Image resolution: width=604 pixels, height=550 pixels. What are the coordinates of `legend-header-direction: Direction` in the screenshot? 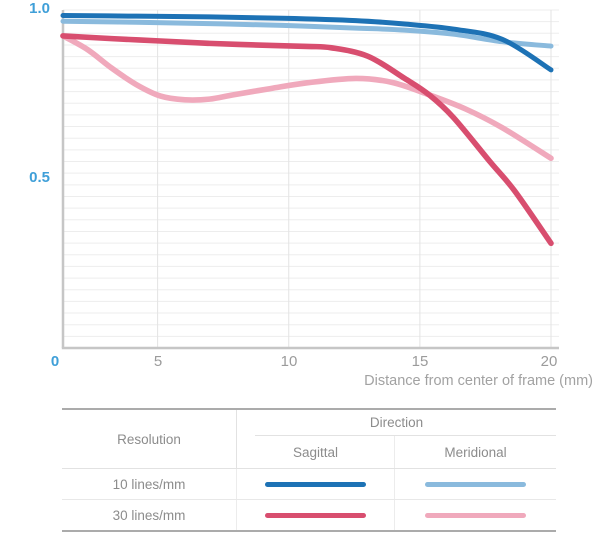 It's located at (396, 422).